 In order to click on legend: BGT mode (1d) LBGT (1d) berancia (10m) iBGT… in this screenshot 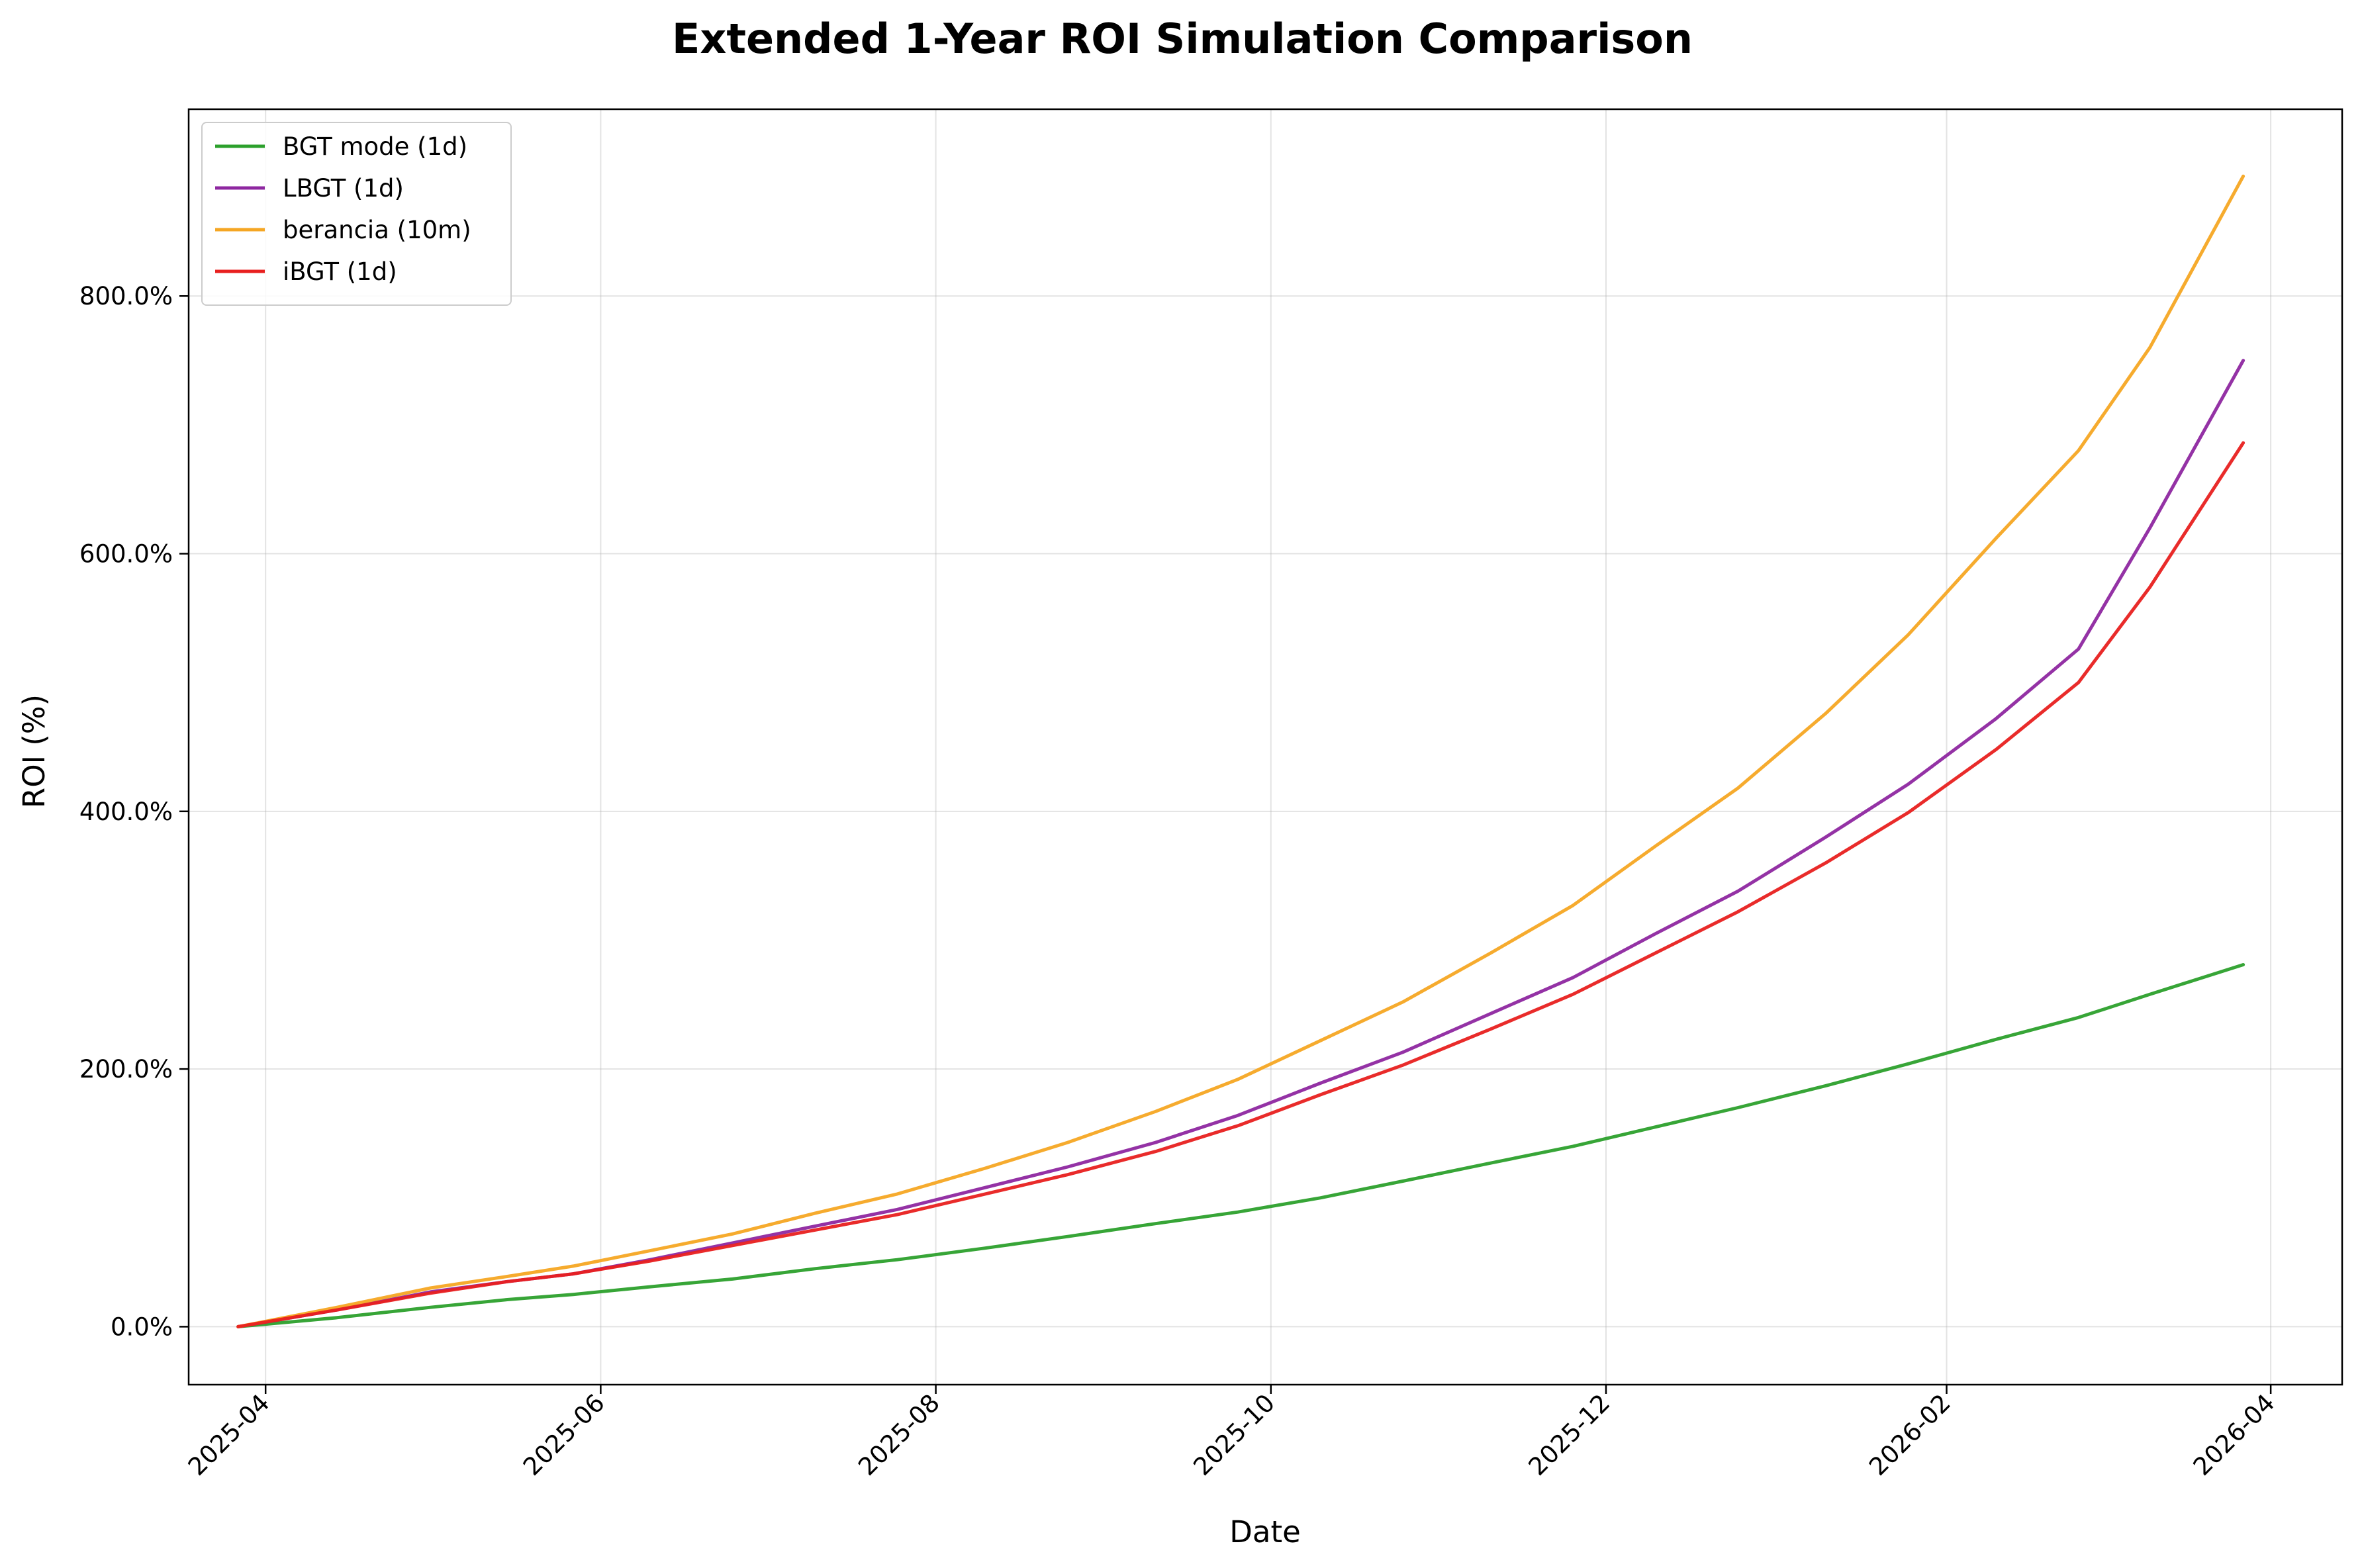, I will do `click(357, 214)`.